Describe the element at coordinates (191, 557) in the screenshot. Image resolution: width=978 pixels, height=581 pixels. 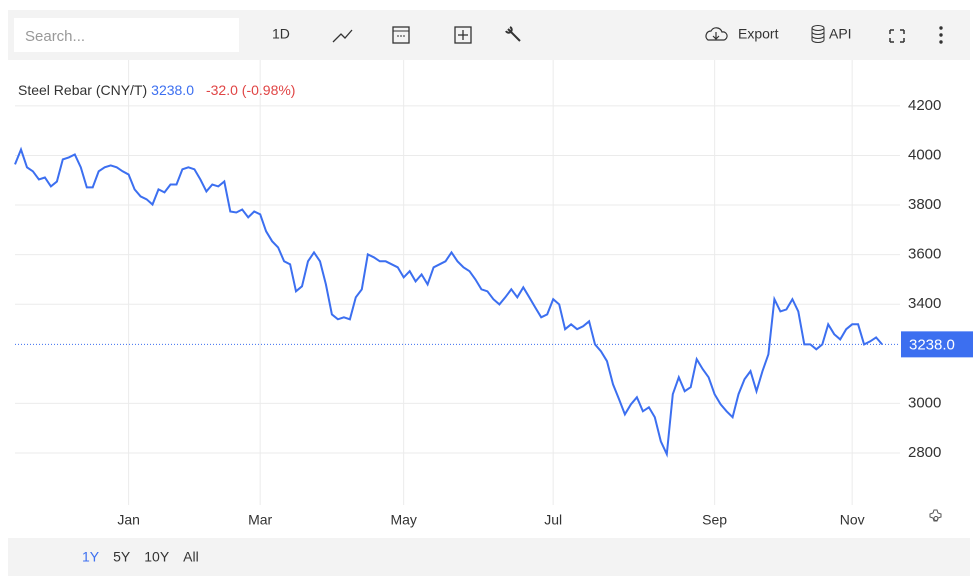
I see `range-button: All` at that location.